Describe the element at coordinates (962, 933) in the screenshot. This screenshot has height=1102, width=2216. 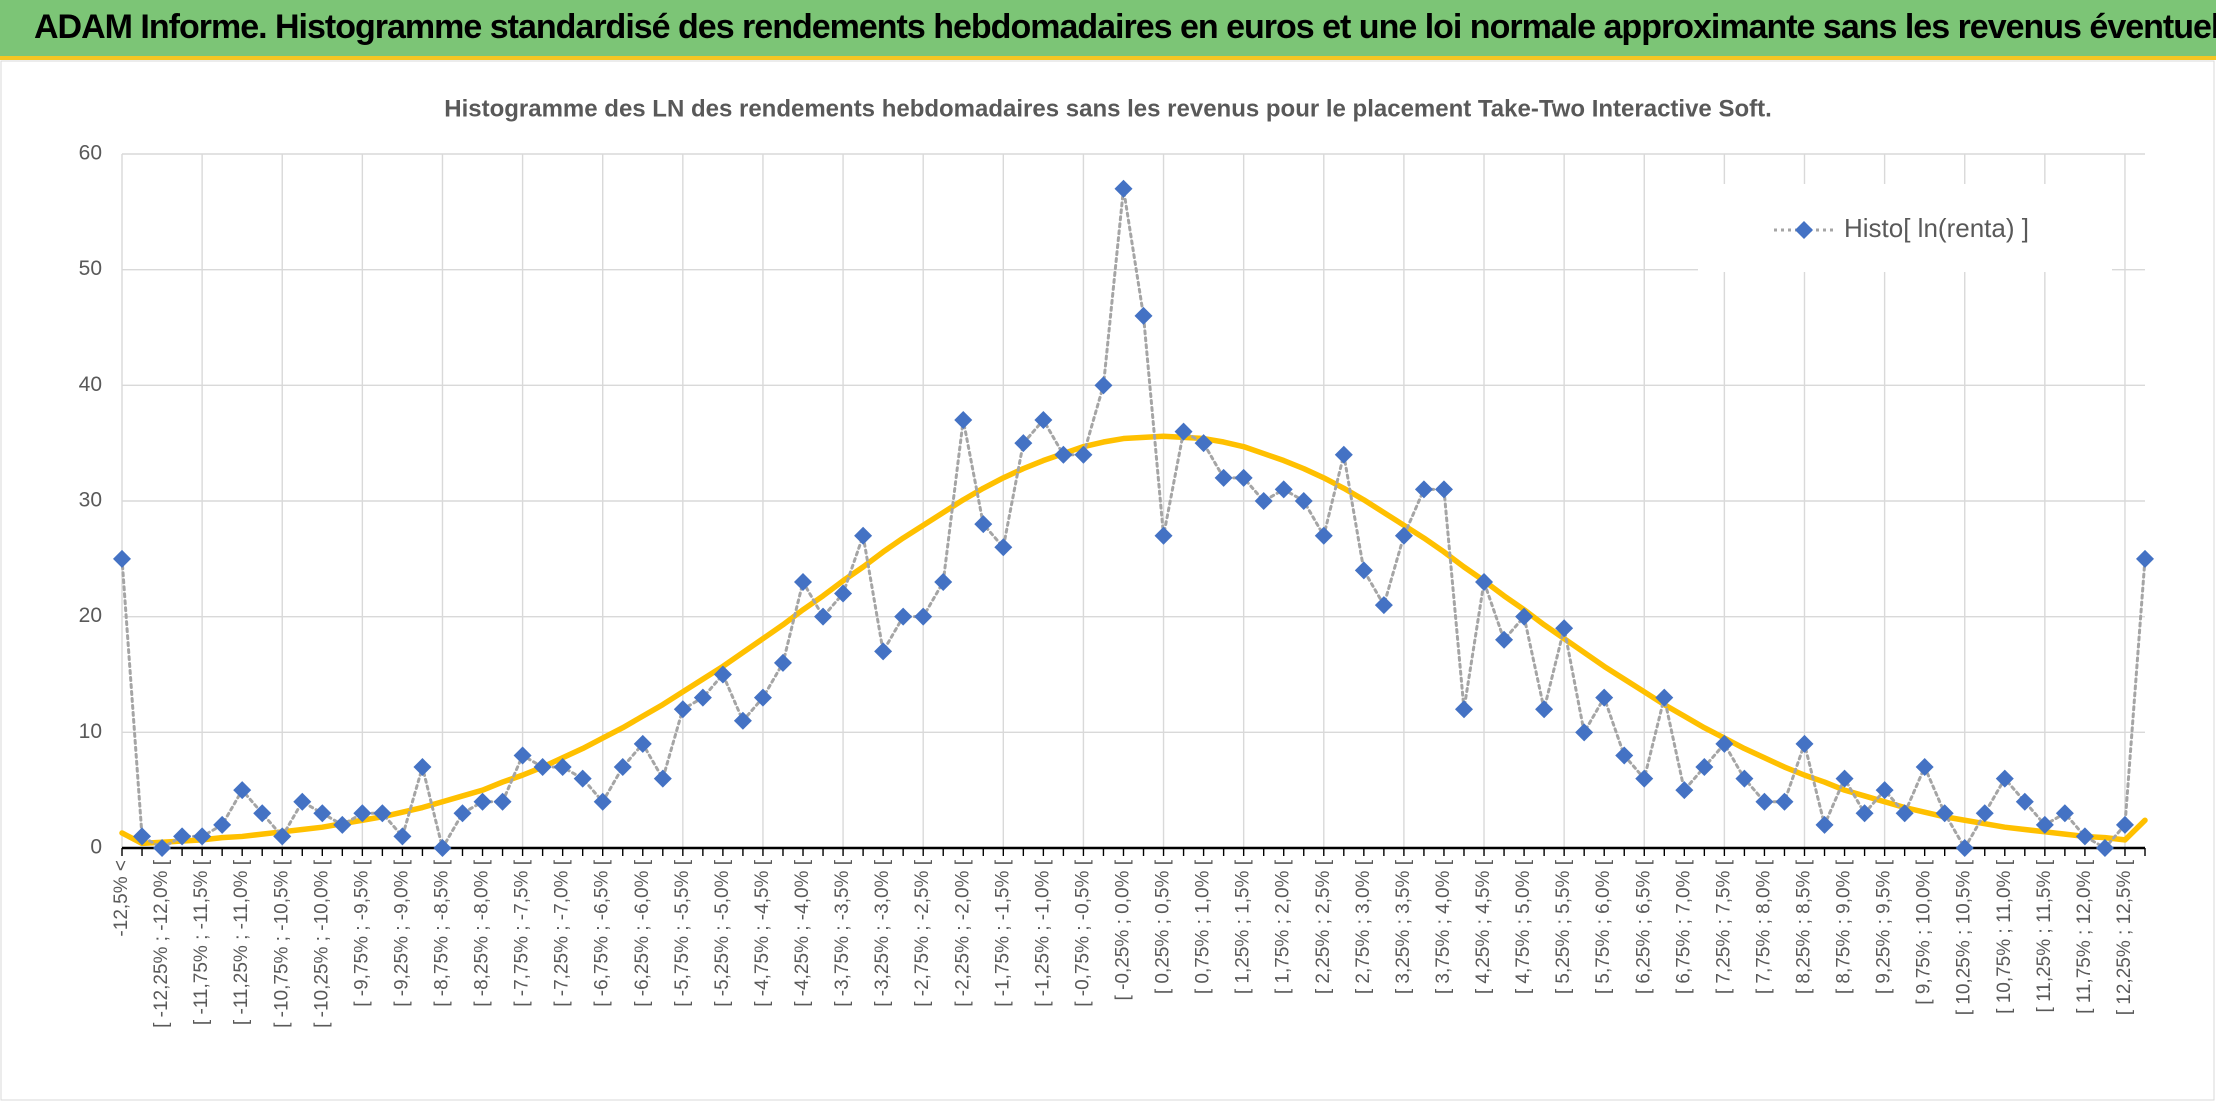
I see `x-tick-label: [ -2,25% ; -2,0% [` at that location.